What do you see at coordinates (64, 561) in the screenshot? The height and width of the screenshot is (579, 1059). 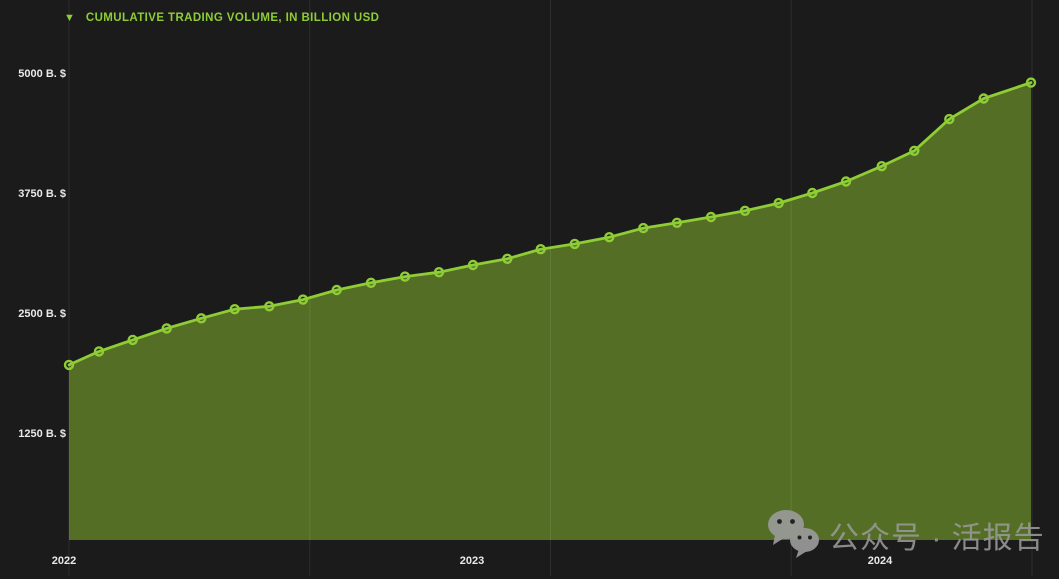 I see `x-tick-label: 2022` at bounding box center [64, 561].